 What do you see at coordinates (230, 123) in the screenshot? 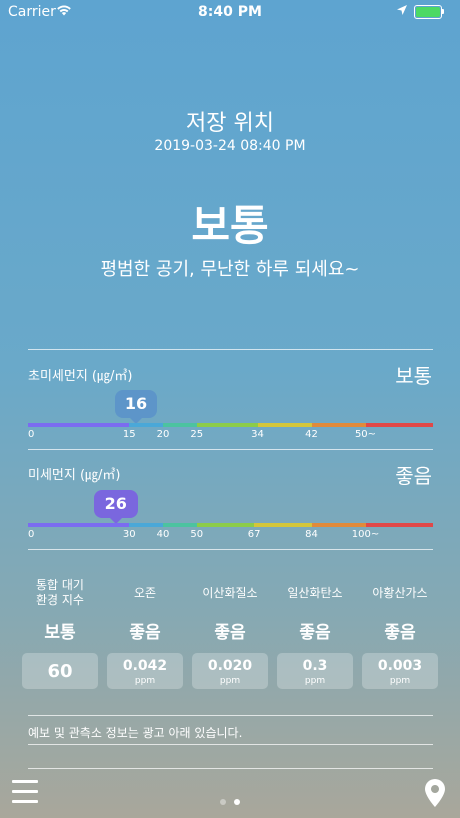
I see `location-name: 저장 위치` at bounding box center [230, 123].